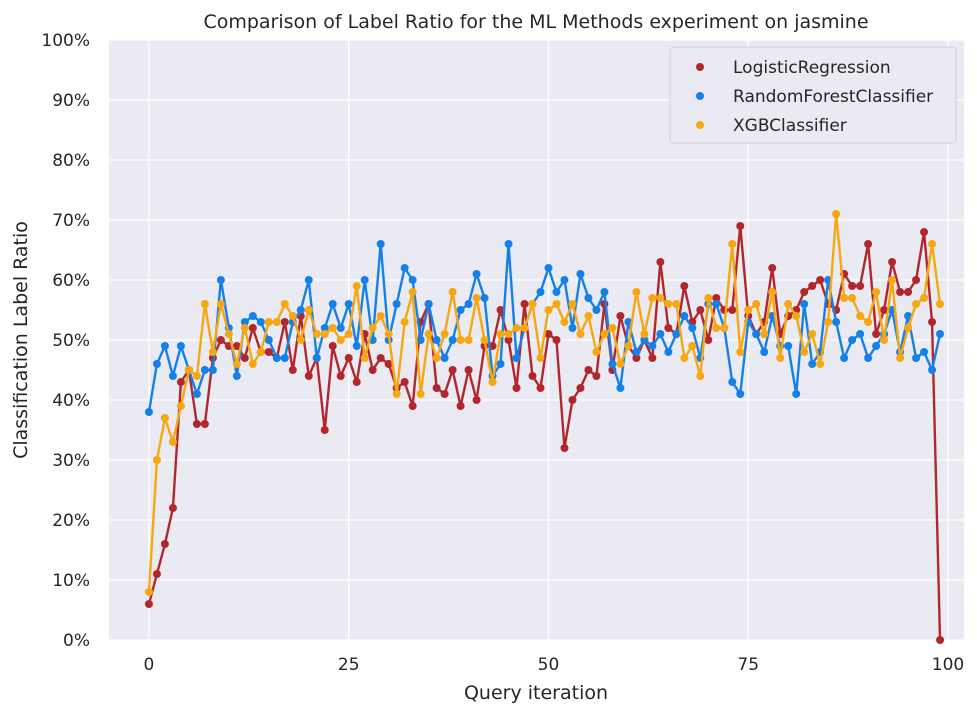 The image size is (977, 716). What do you see at coordinates (71, 281) in the screenshot?
I see `y-tick-label: 60%` at bounding box center [71, 281].